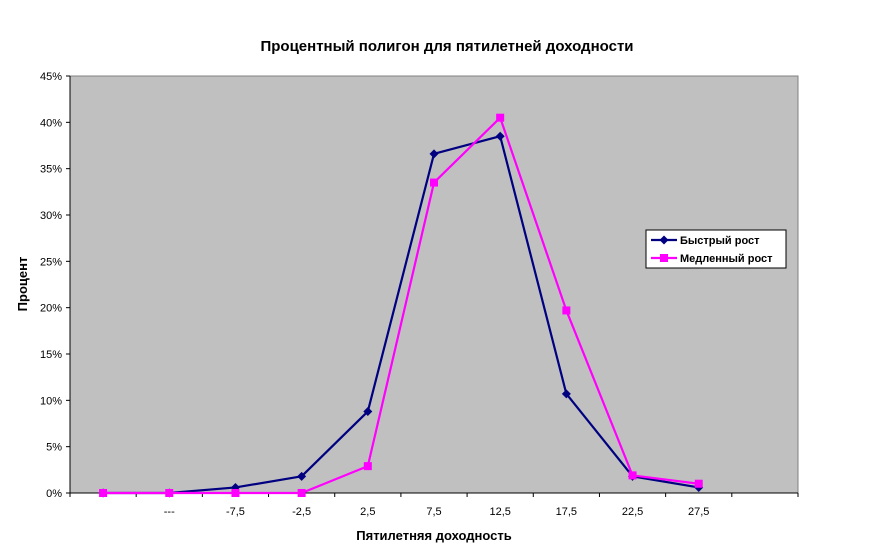  I want to click on x-tick-label: 17,5, so click(566, 512).